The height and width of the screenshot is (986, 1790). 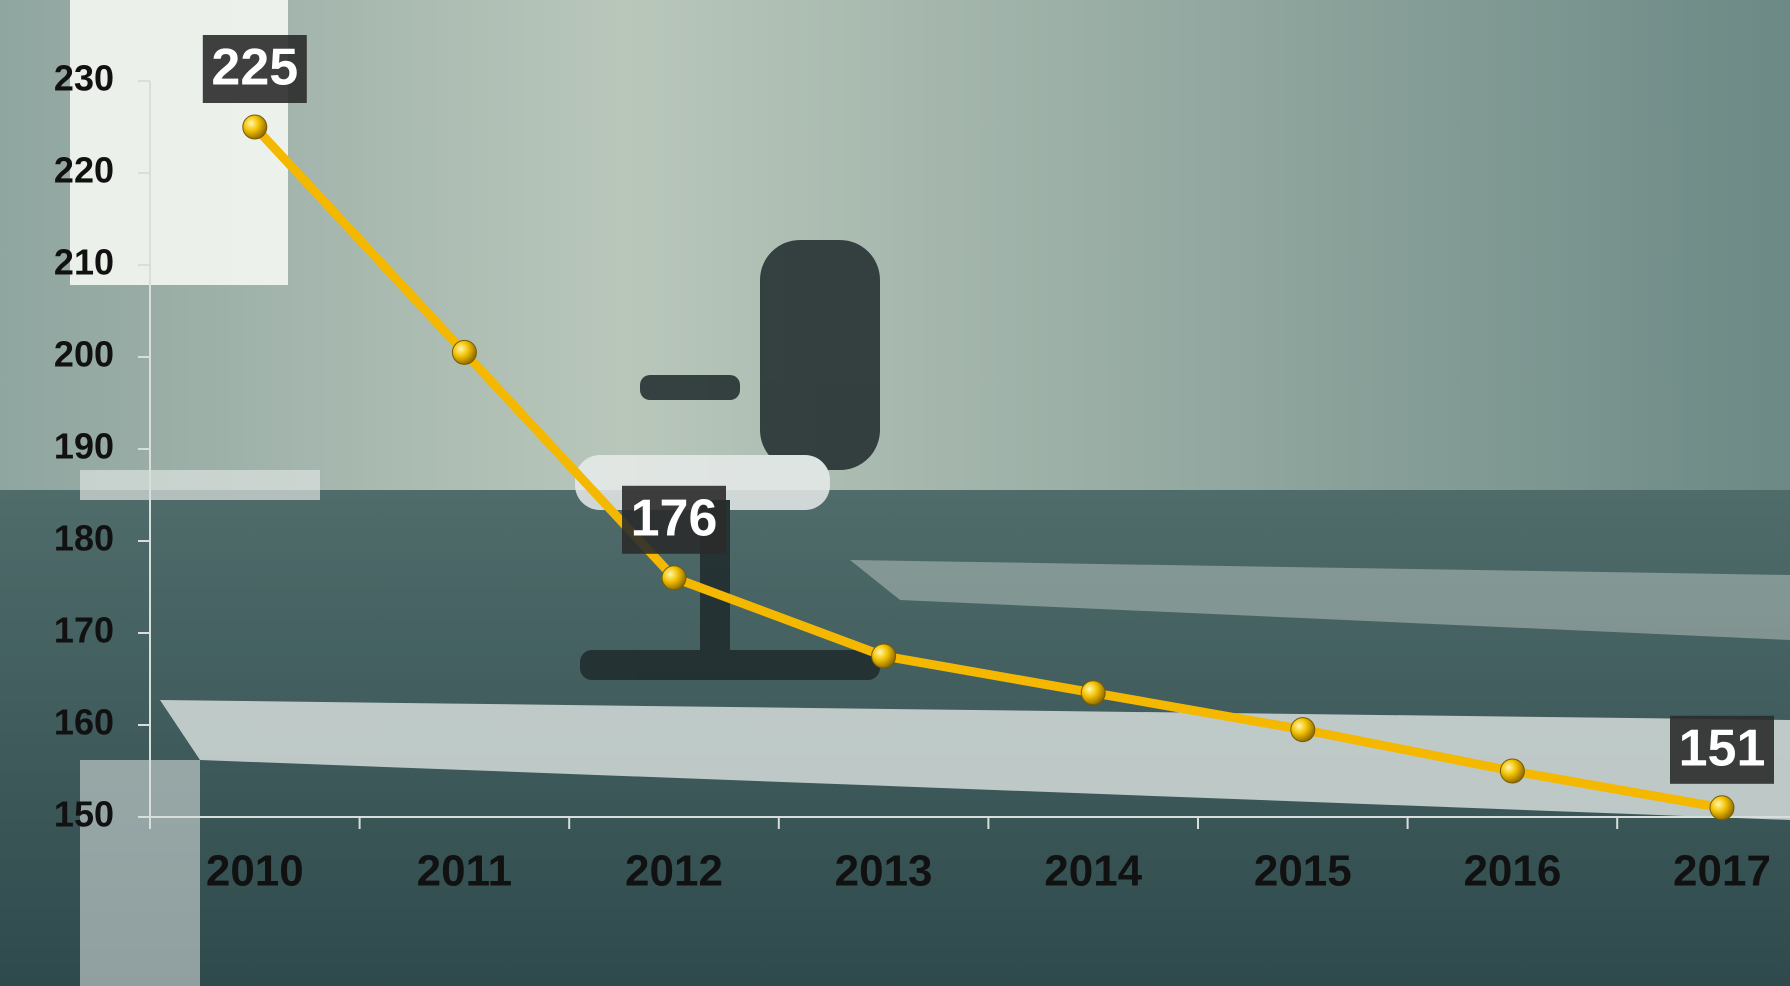 I want to click on y-tick-label: 190, so click(x=84, y=446).